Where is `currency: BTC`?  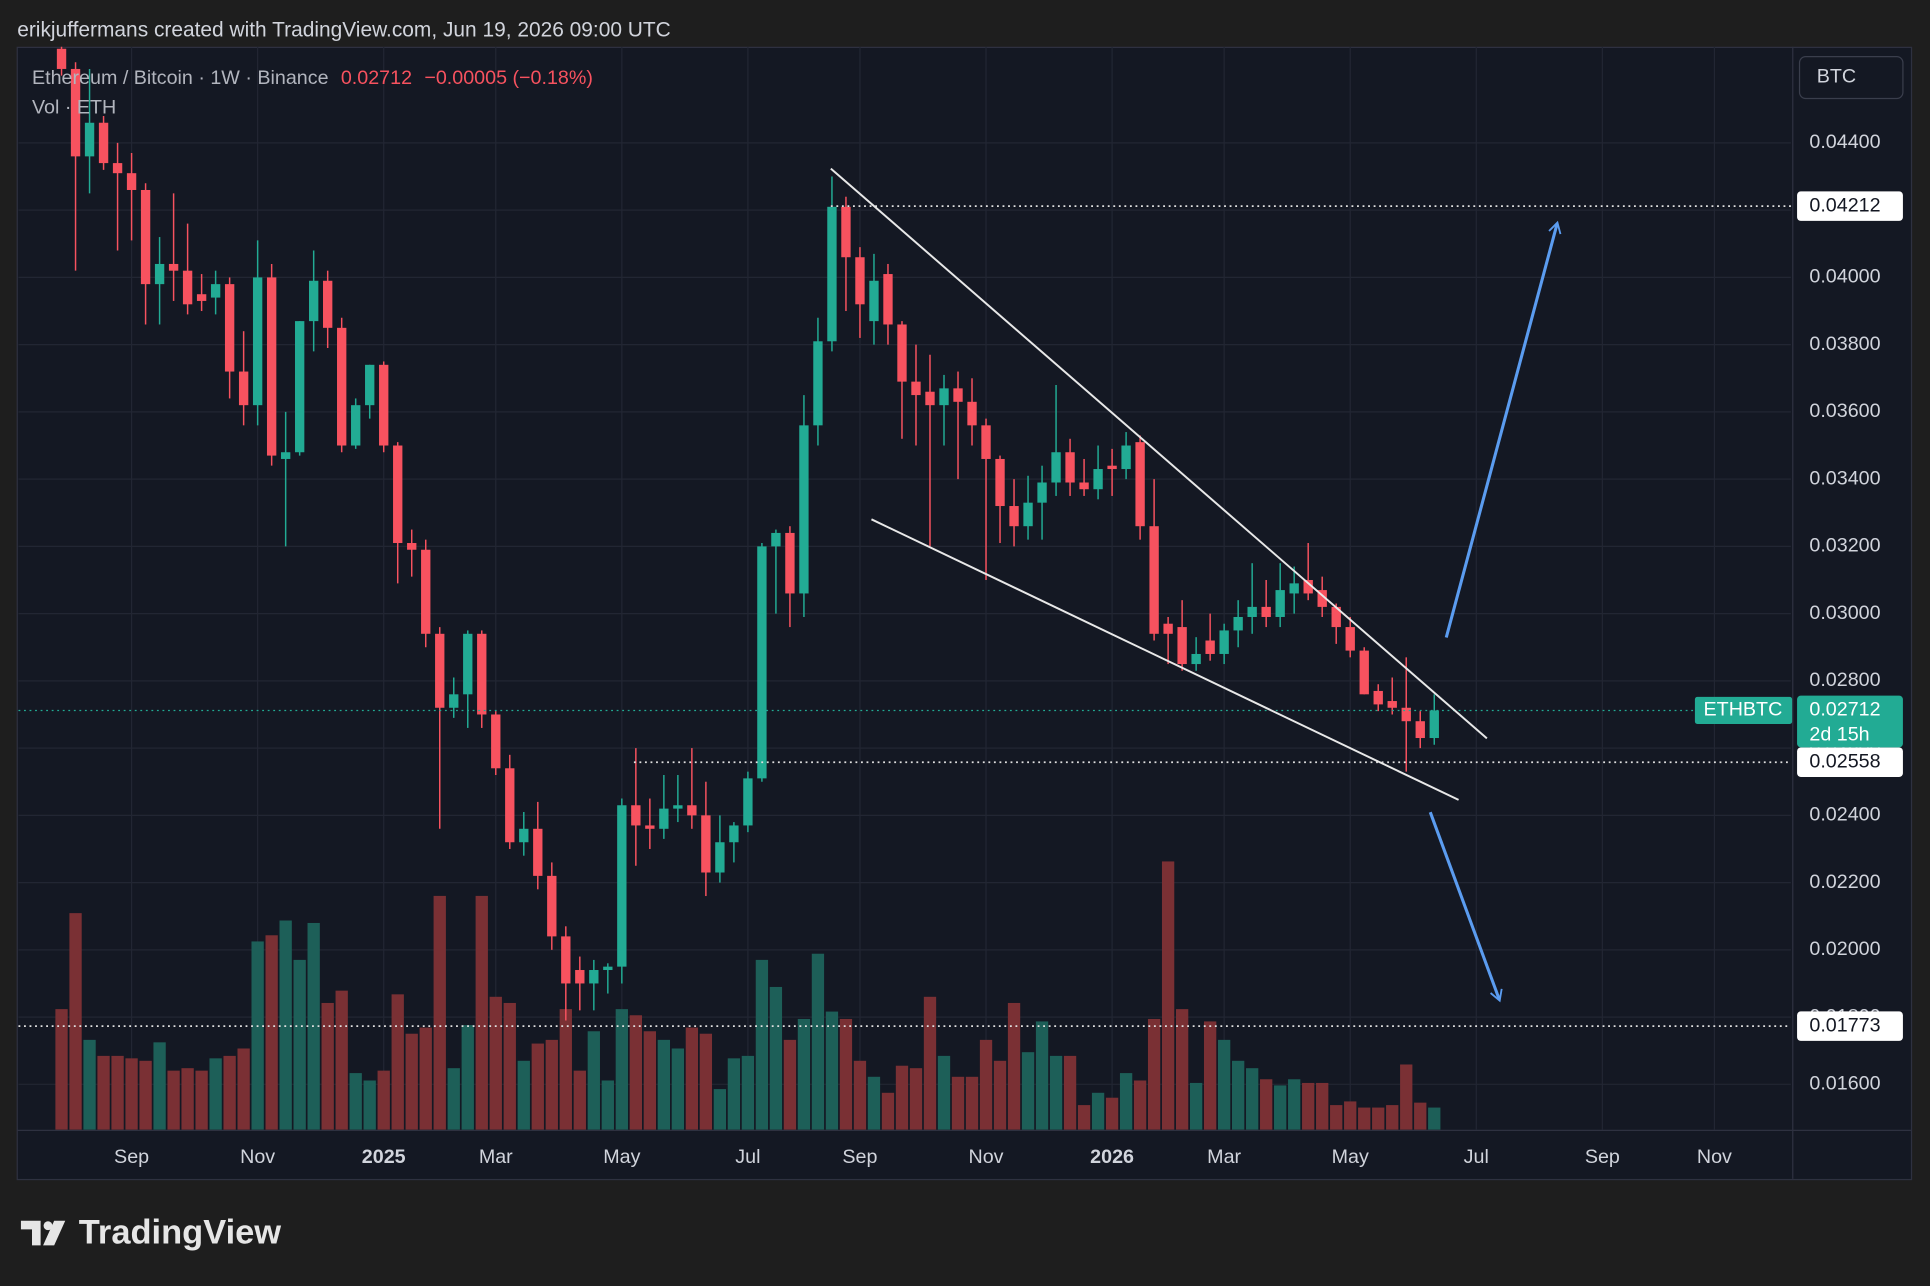
currency: BTC is located at coordinates (1836, 77).